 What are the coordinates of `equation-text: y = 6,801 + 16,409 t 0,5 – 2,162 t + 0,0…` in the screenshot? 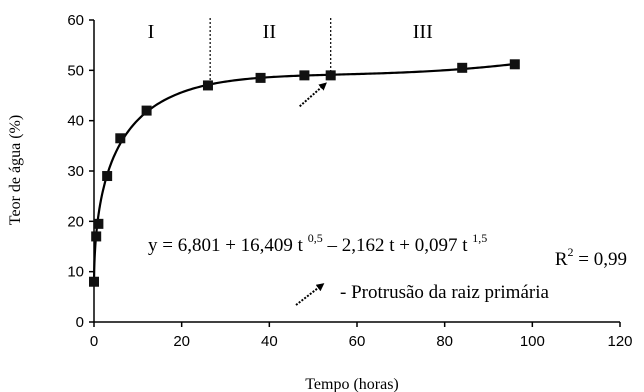 It's located at (317, 243).